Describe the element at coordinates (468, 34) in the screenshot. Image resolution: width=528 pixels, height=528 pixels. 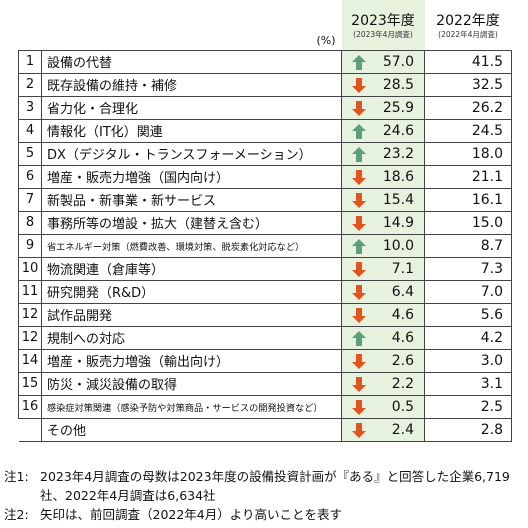
I see `header-2022-subtitle: (2022年4月調査)` at that location.